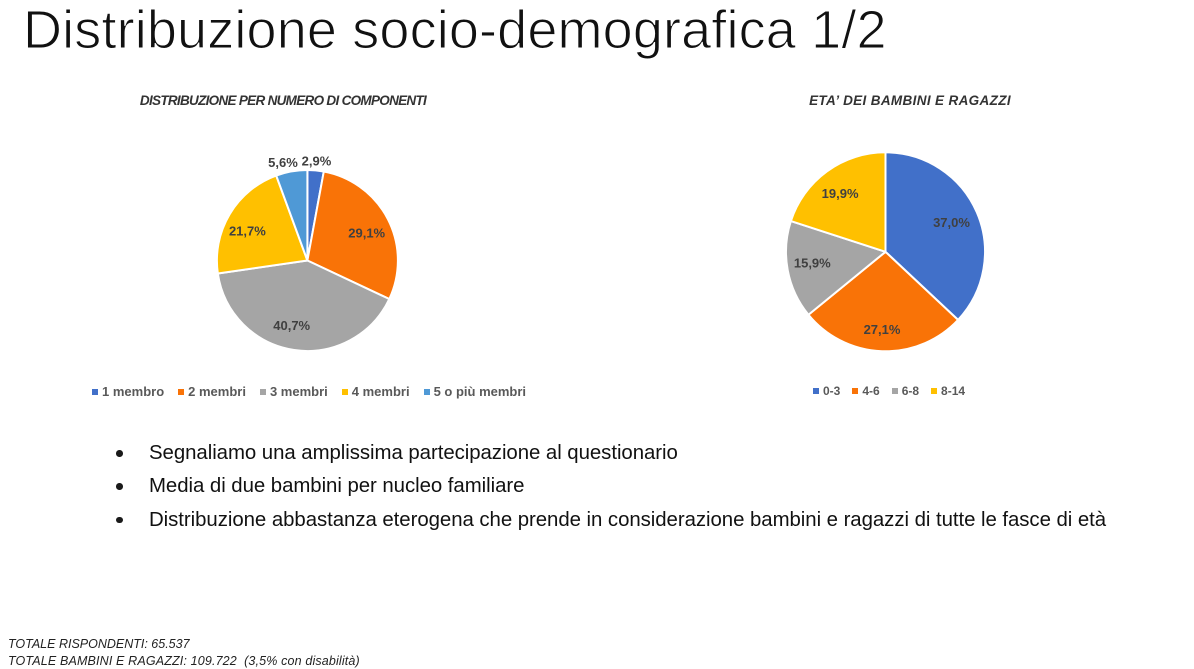  Describe the element at coordinates (951, 222) in the screenshot. I see `svg-text: 37,0%` at that location.